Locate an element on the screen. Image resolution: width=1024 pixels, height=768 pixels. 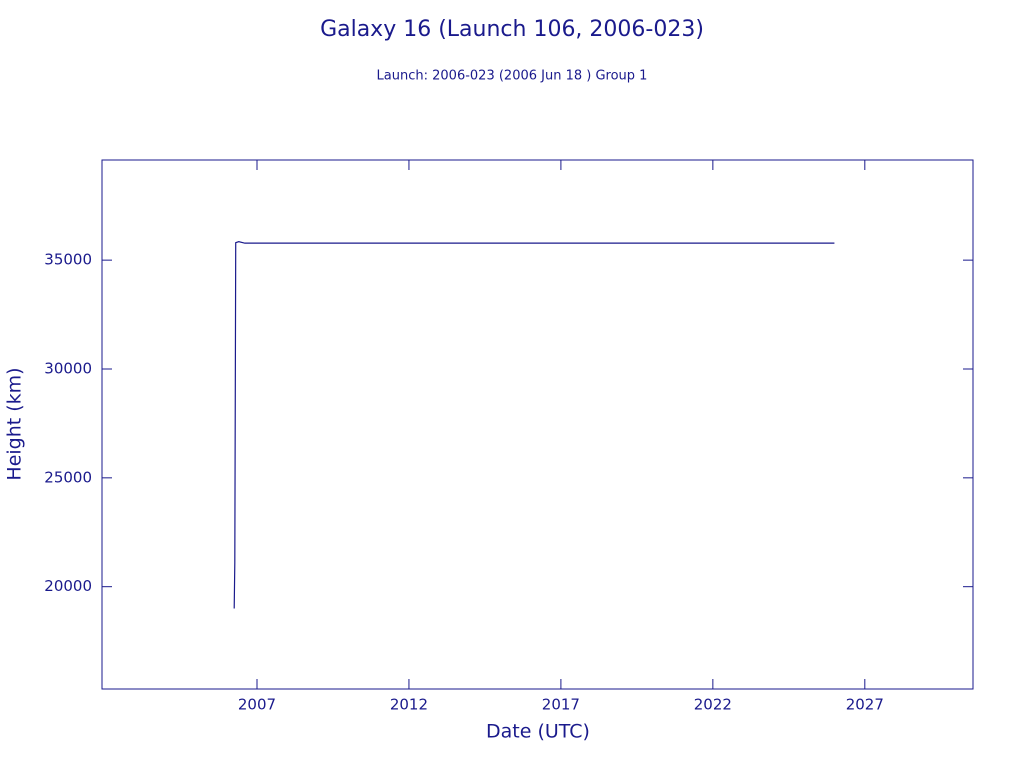
chart-subtitle: Launch: 2006-023 (2006 Jun 18 ) Group 1 is located at coordinates (512, 76).